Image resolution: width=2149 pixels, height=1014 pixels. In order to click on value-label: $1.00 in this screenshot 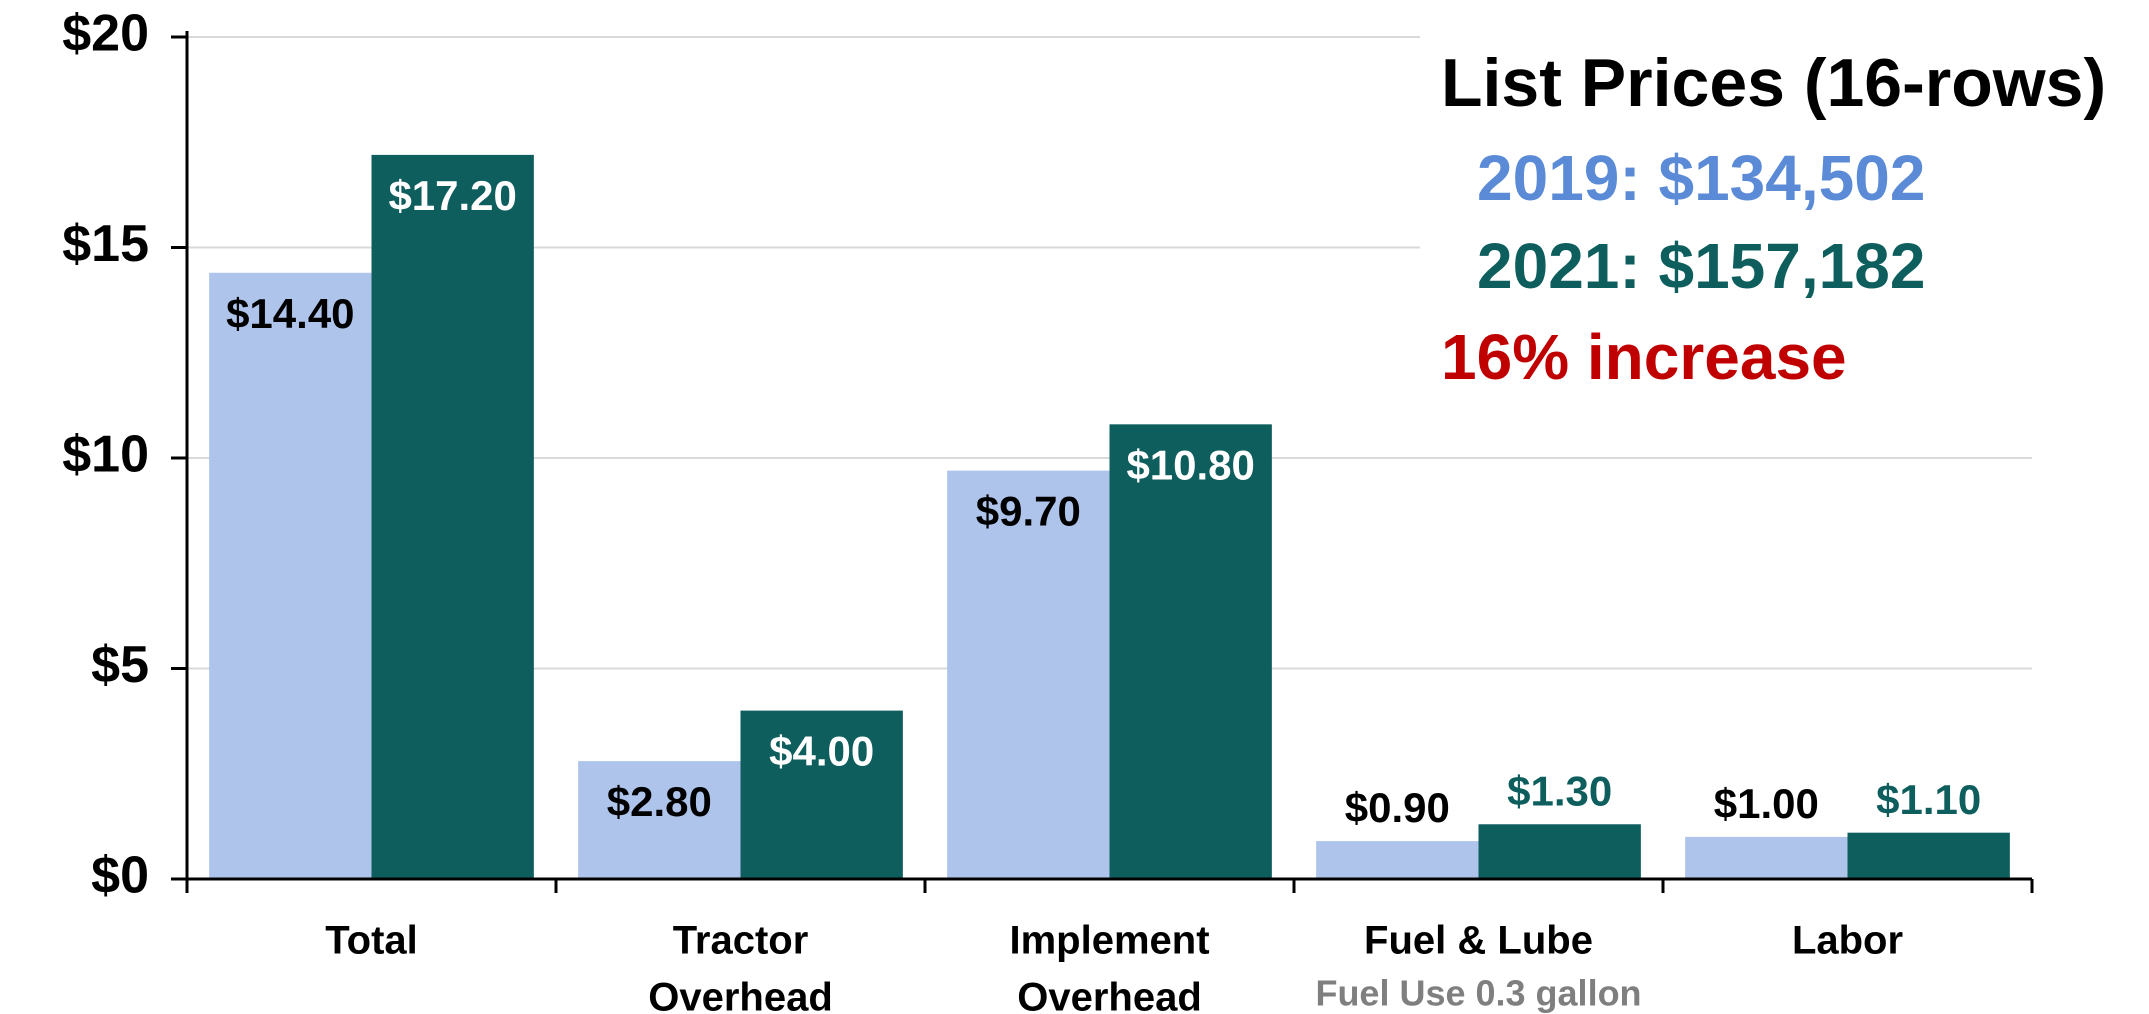, I will do `click(1766, 803)`.